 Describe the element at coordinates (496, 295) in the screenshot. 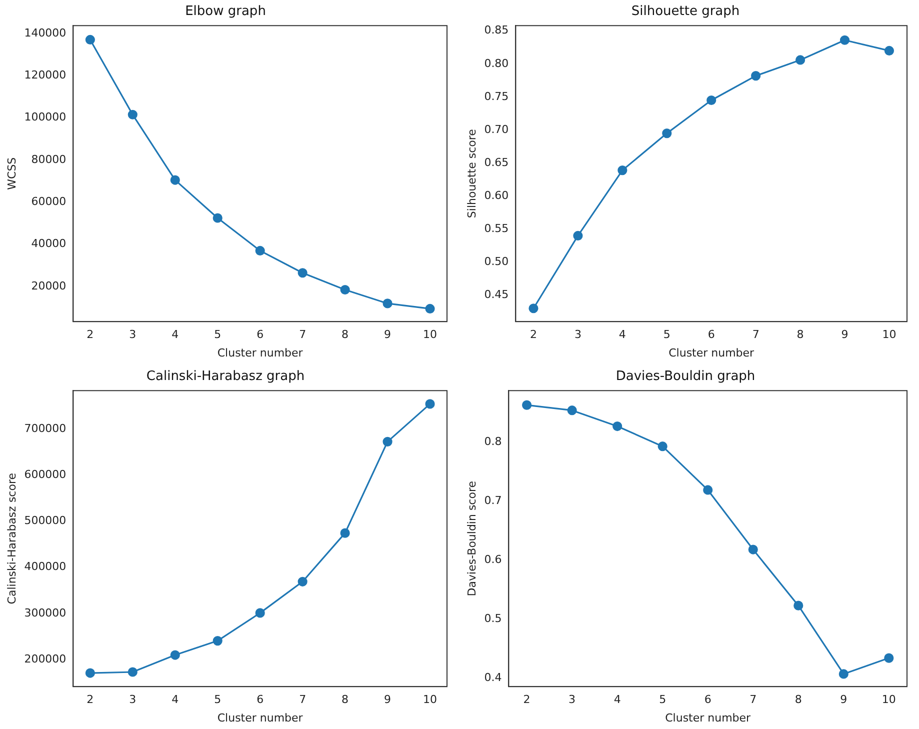

I see `y-tick-label: 0.45` at that location.